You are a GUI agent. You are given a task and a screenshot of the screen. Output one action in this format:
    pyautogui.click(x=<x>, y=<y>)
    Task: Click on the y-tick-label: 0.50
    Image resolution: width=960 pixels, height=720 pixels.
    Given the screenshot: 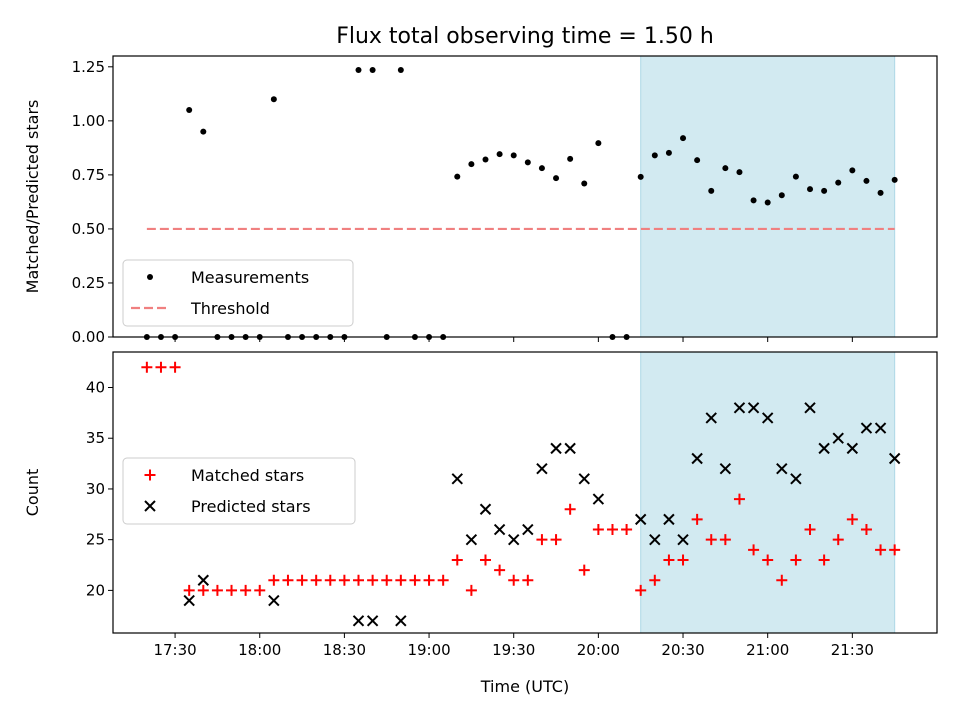 What is the action you would take?
    pyautogui.click(x=88, y=229)
    